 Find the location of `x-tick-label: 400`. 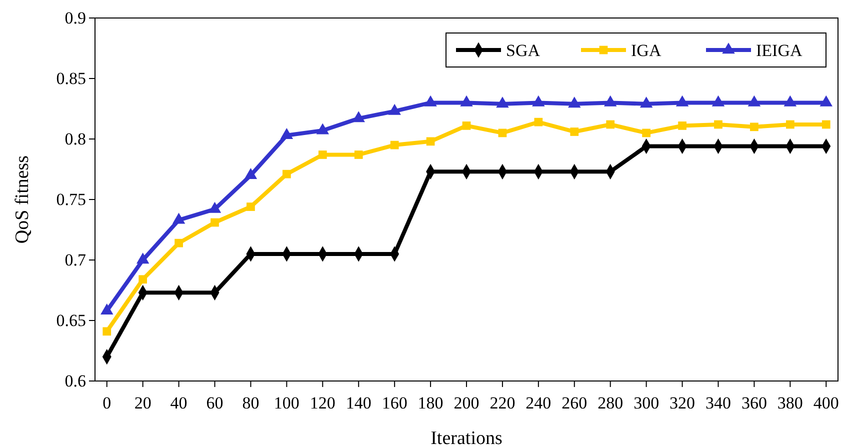

x-tick-label: 400 is located at coordinates (826, 403).